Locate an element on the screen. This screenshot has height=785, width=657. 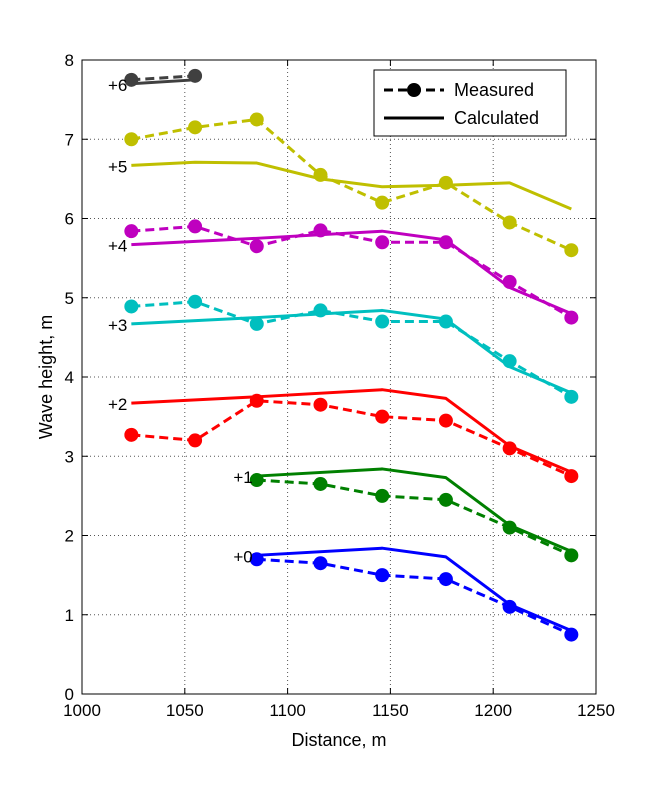
offset-label: +2 is located at coordinates (117, 404).